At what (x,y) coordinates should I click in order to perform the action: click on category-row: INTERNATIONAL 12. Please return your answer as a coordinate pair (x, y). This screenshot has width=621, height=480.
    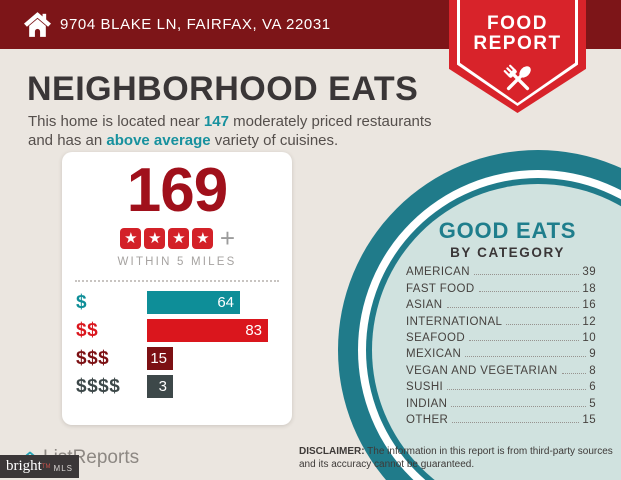
    Looking at the image, I should click on (501, 321).